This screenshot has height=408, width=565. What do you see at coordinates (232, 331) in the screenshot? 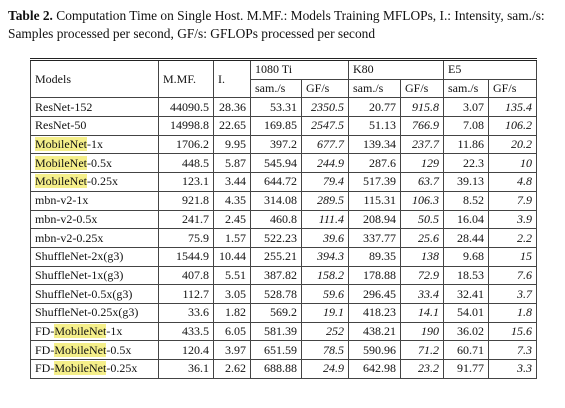
I see `cell: 6.05` at bounding box center [232, 331].